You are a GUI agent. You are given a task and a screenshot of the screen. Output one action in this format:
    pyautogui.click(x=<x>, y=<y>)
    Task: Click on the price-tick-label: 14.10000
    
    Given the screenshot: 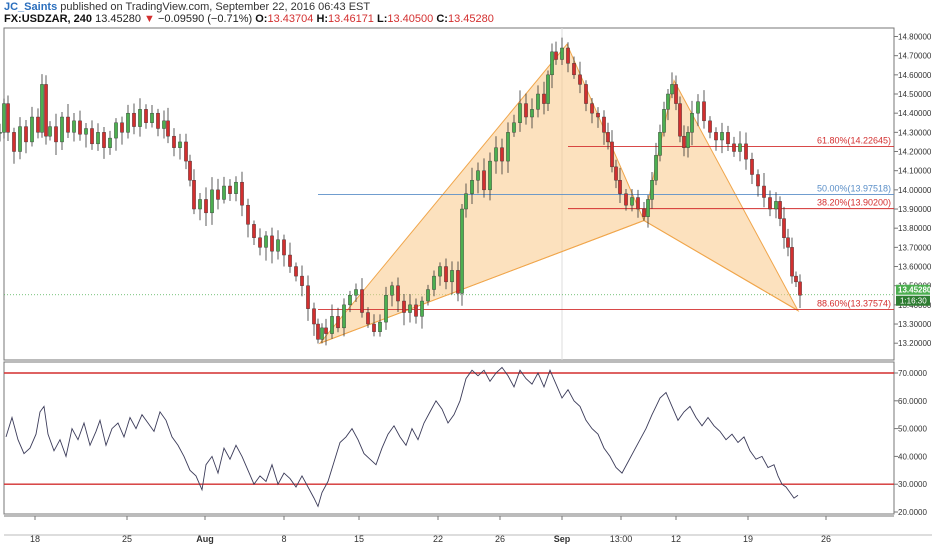 What is the action you would take?
    pyautogui.click(x=915, y=171)
    